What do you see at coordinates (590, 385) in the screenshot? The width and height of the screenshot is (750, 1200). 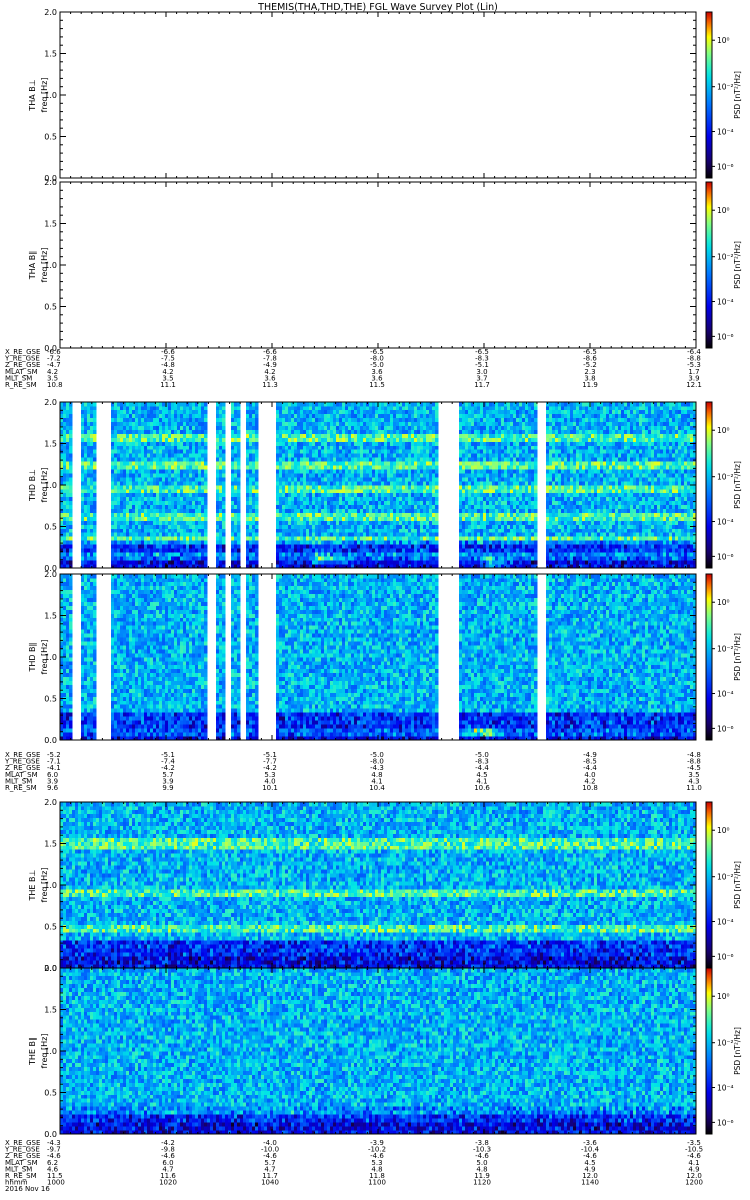 I see `ephemeris-value: 11.9` at bounding box center [590, 385].